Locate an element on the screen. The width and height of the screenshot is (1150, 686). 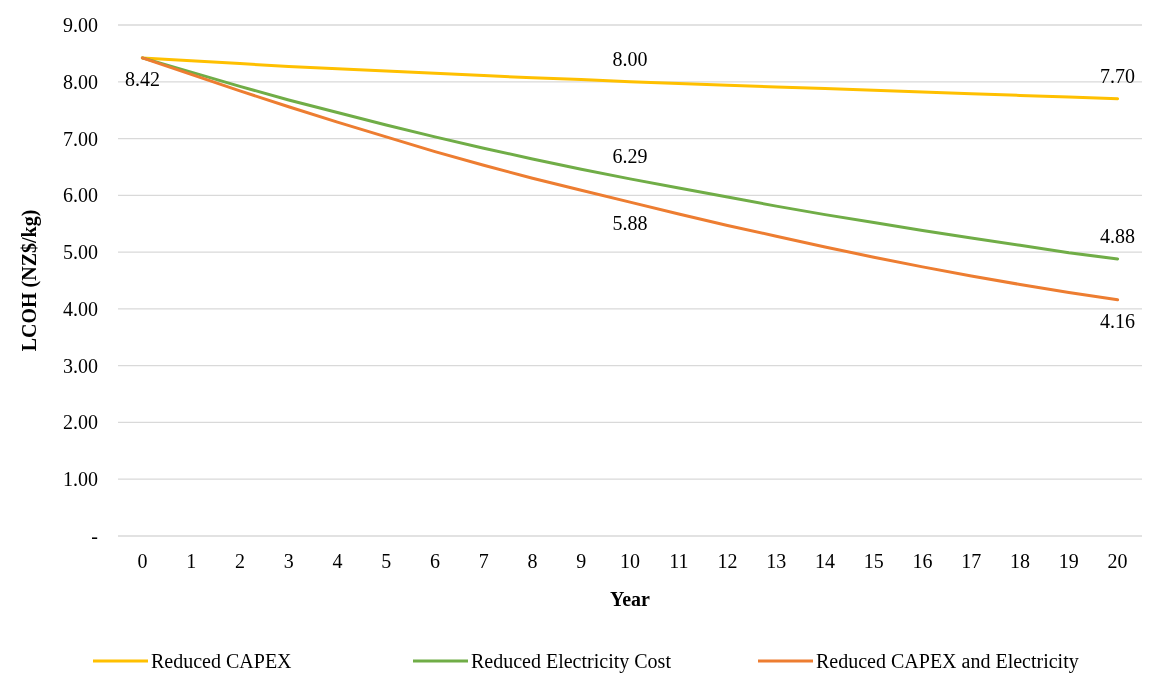
data-label: 4.88 is located at coordinates (1118, 235).